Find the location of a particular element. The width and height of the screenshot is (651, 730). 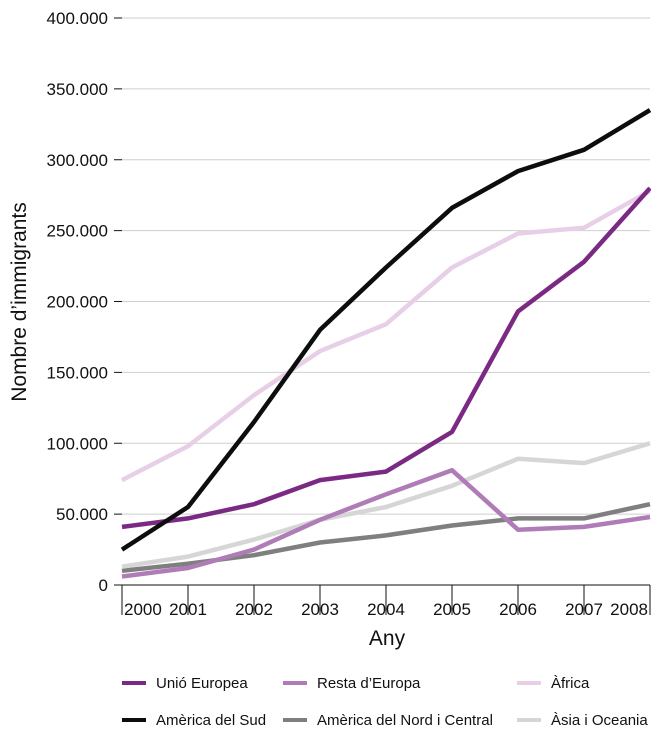

legend-item: Unió Europea is located at coordinates (185, 683).